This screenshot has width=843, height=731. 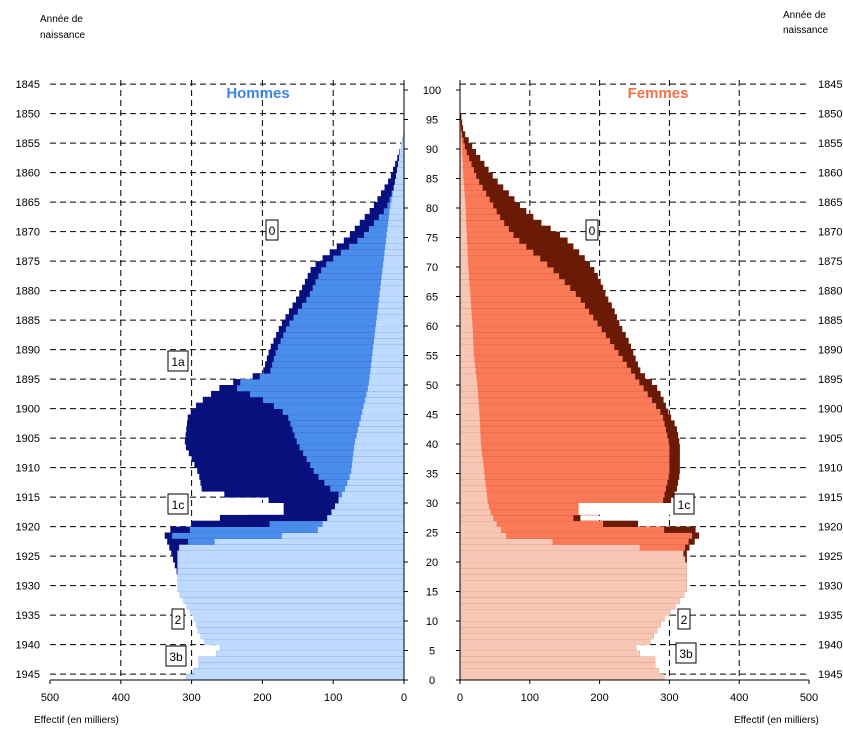 I want to click on age-tick-label: 15, so click(x=432, y=593).